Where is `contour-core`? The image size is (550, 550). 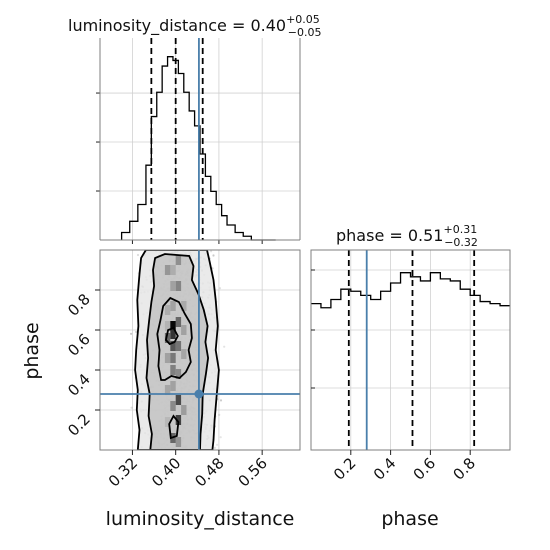 contour-core is located at coordinates (171, 336).